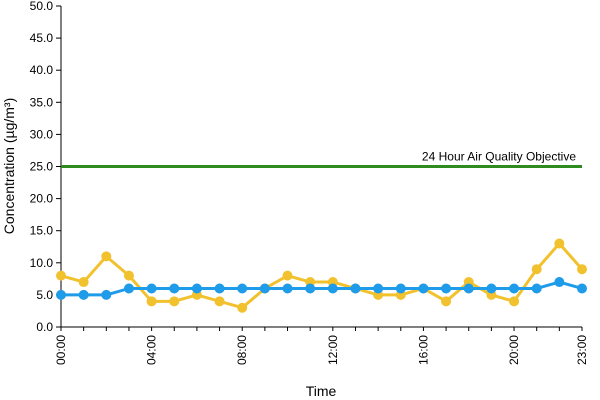  What do you see at coordinates (42, 38) in the screenshot?
I see `y-tick-label: 45.0` at bounding box center [42, 38].